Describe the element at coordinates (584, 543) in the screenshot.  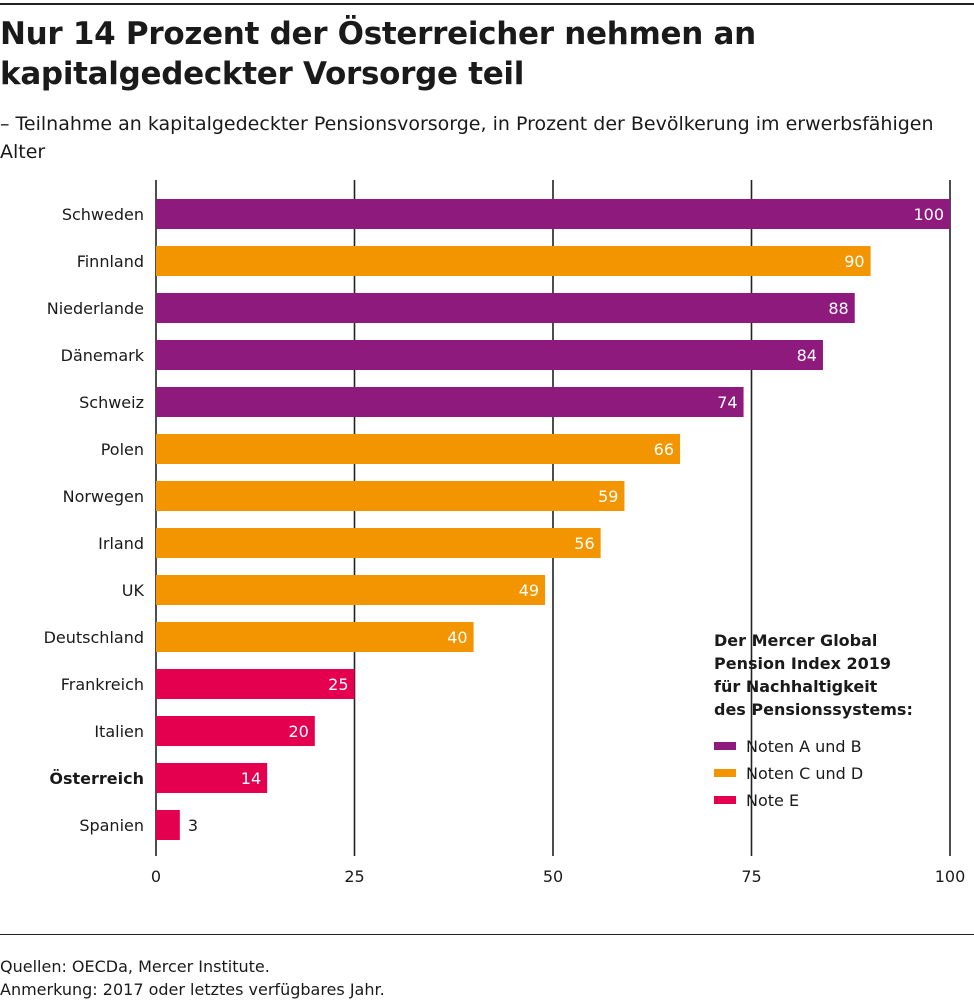
I see `data-label: 56` at that location.